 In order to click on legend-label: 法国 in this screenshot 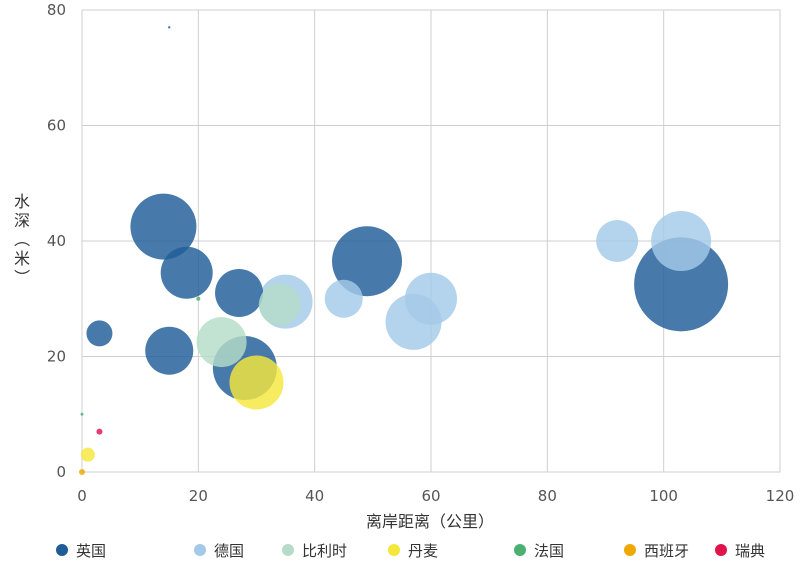, I will do `click(549, 551)`.